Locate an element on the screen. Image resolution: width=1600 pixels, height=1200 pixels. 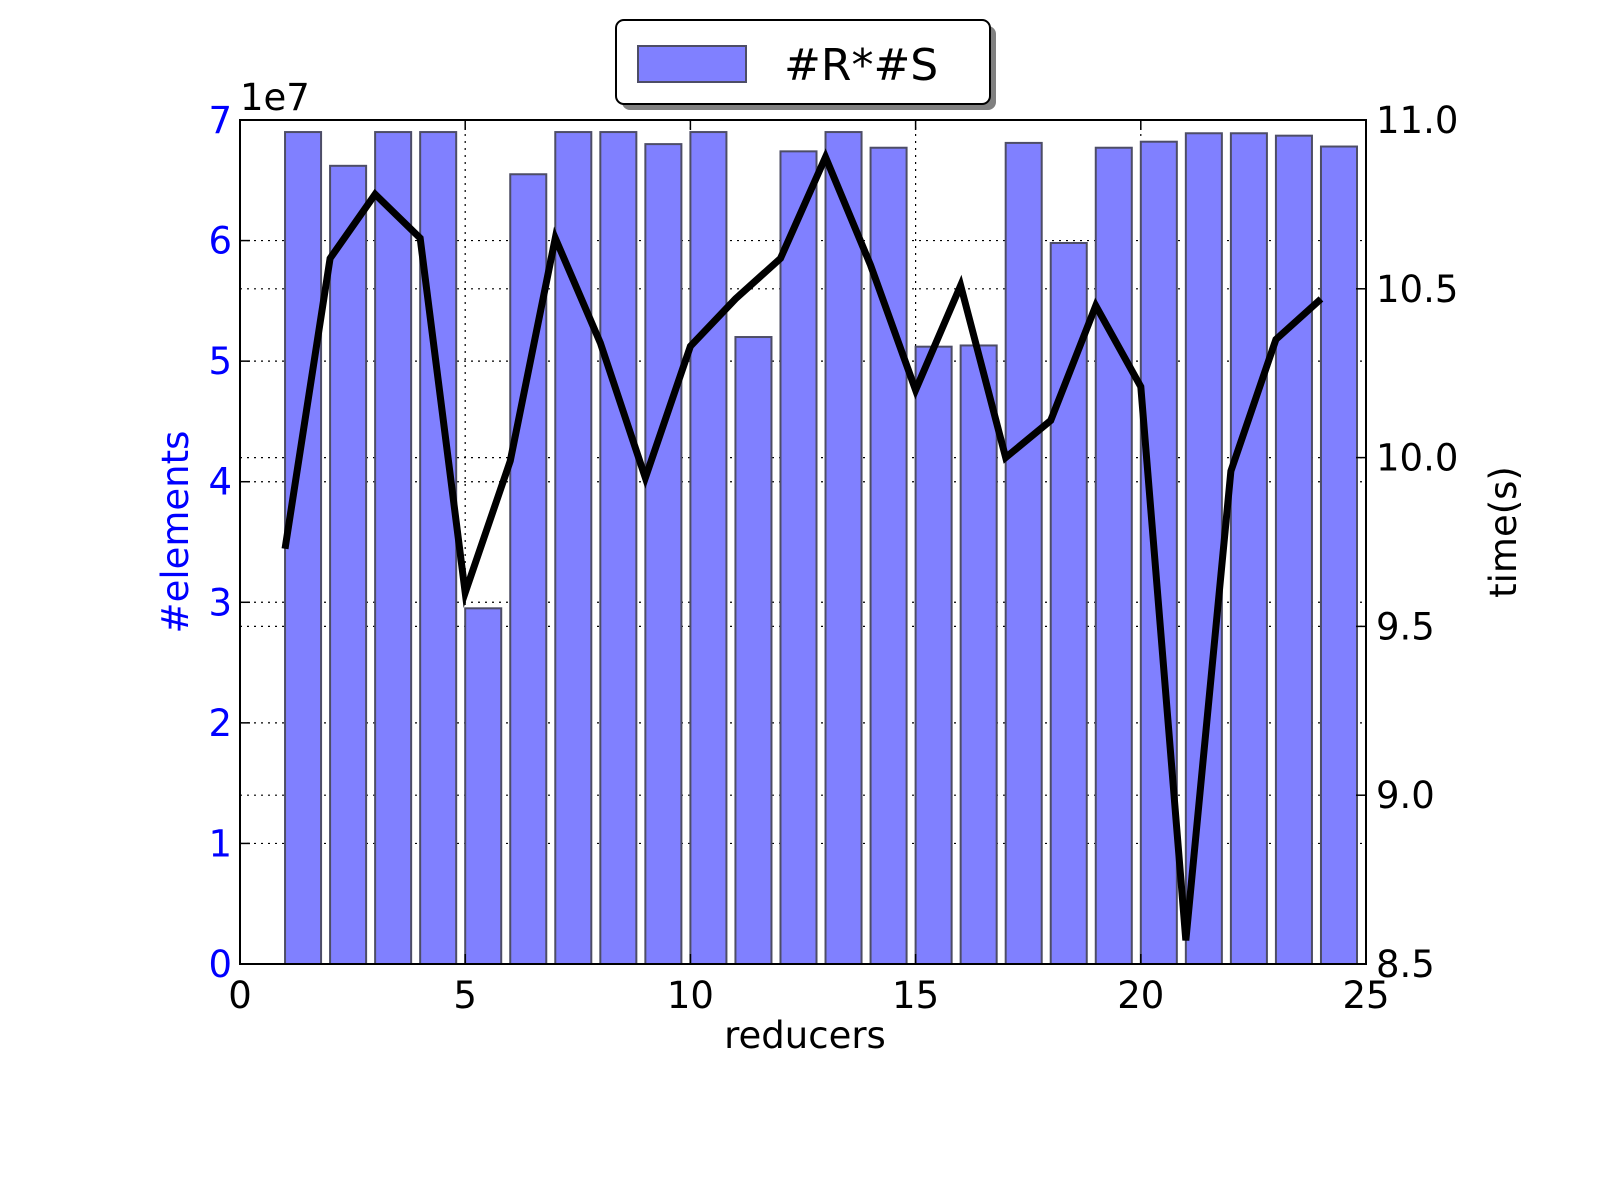
left-y-tick-label: 3 is located at coordinates (220, 602).